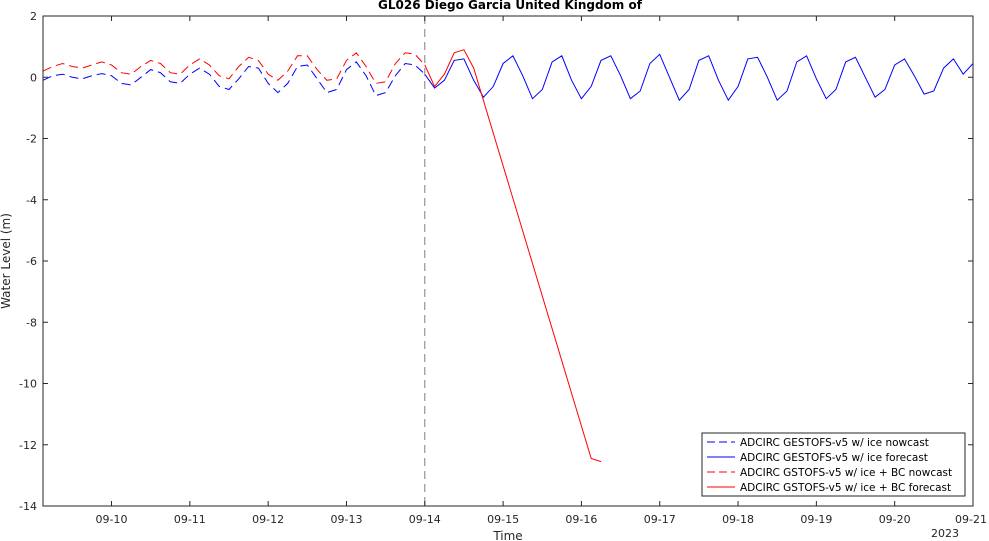 The width and height of the screenshot is (989, 541). I want to click on legend-entry-gstofs-nowcast: ADCIRC GSTOFS-v5 w/ ice + BC nowcast, so click(829, 473).